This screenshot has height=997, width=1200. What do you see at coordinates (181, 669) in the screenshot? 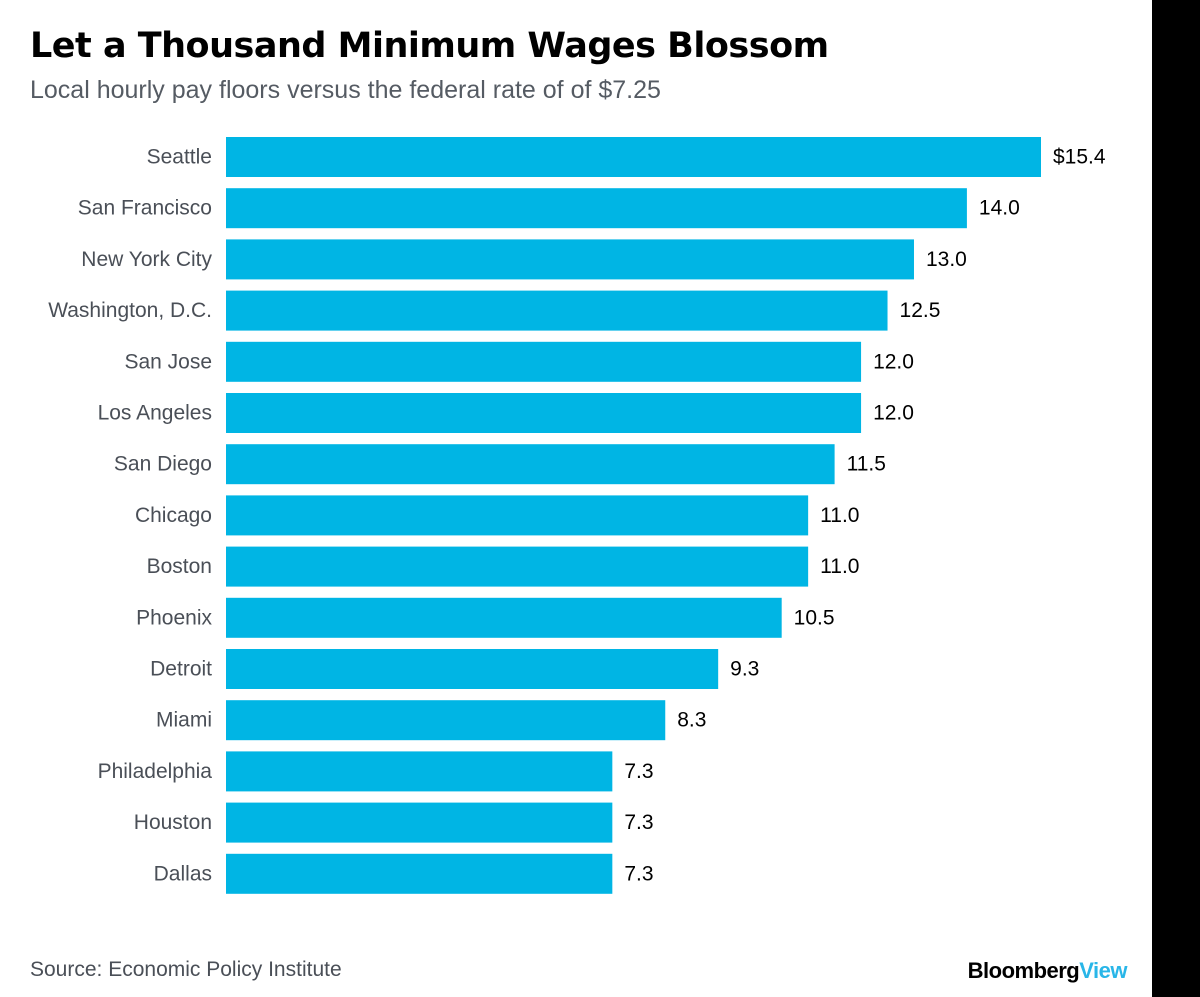
I see `category-label: Detroit` at bounding box center [181, 669].